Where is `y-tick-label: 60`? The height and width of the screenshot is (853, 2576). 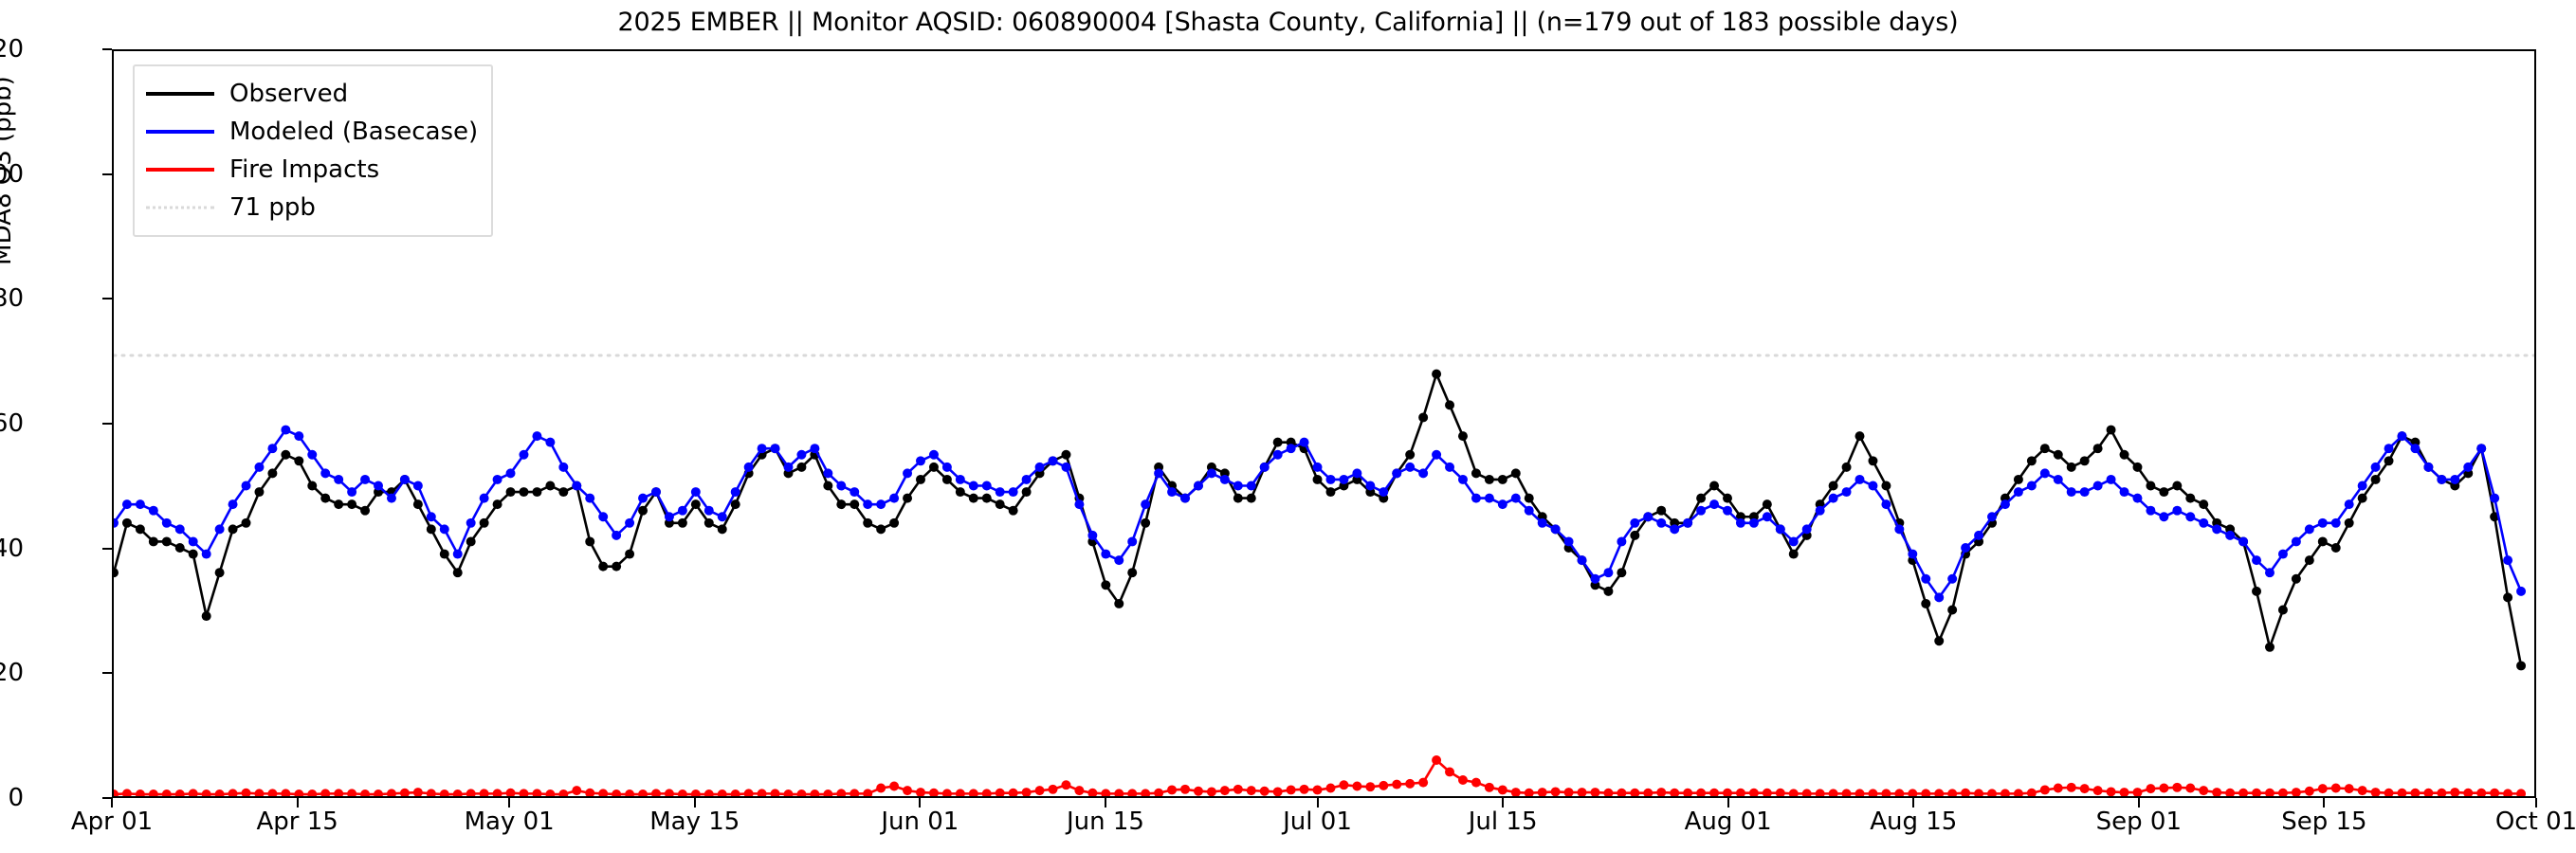
y-tick-label: 60 is located at coordinates (12, 423).